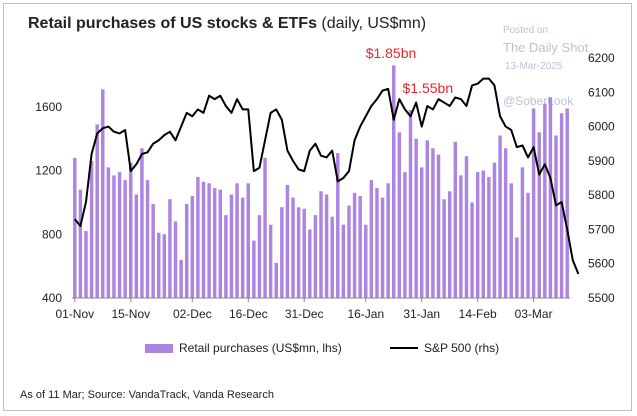 The image size is (637, 416). I want to click on legend-label-sp500: S&P 500 (rhs), so click(462, 348).